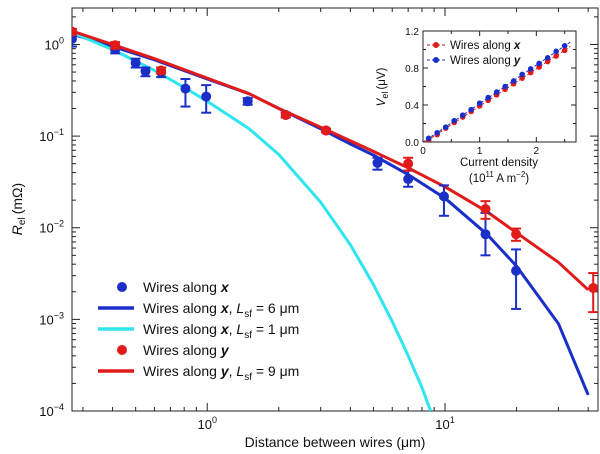 Image resolution: width=600 pixels, height=454 pixels. What do you see at coordinates (499, 177) in the screenshot?
I see `inset-x-axis-unit: (1011 A m−2)` at bounding box center [499, 177].